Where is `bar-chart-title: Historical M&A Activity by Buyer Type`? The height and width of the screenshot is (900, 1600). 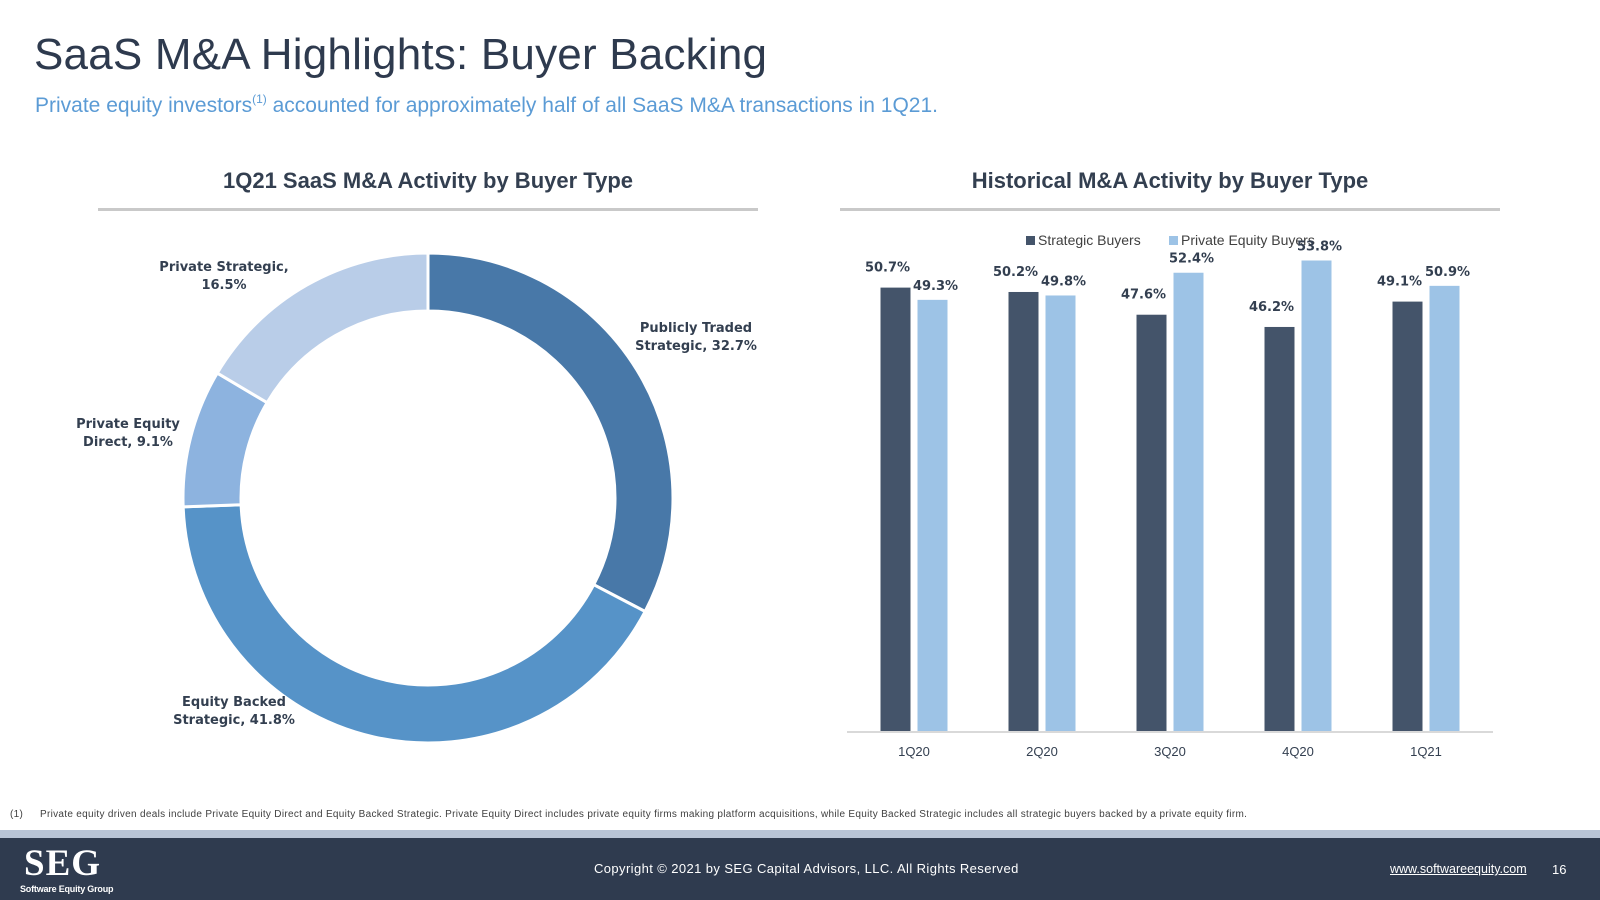
bar-chart-title: Historical M&A Activity by Buyer Type is located at coordinates (1170, 180).